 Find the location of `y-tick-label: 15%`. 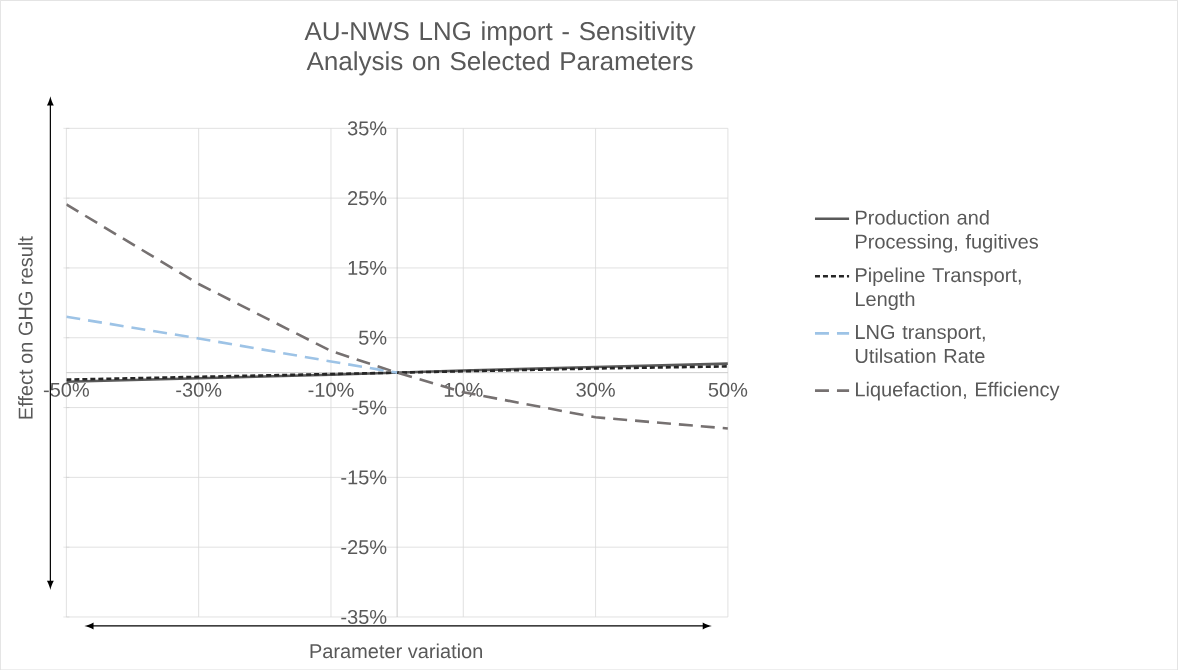

y-tick-label: 15% is located at coordinates (367, 267).